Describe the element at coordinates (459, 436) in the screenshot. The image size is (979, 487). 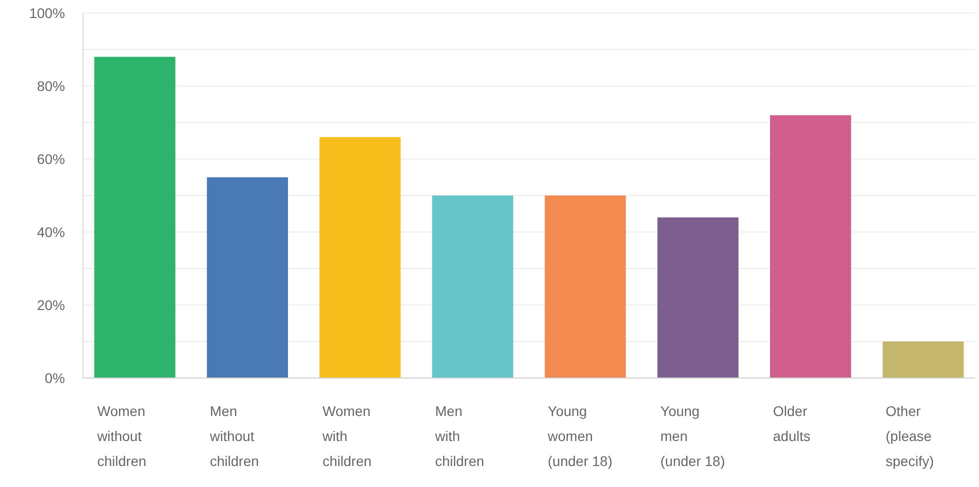
I see `x-tick-label: Men with children` at that location.